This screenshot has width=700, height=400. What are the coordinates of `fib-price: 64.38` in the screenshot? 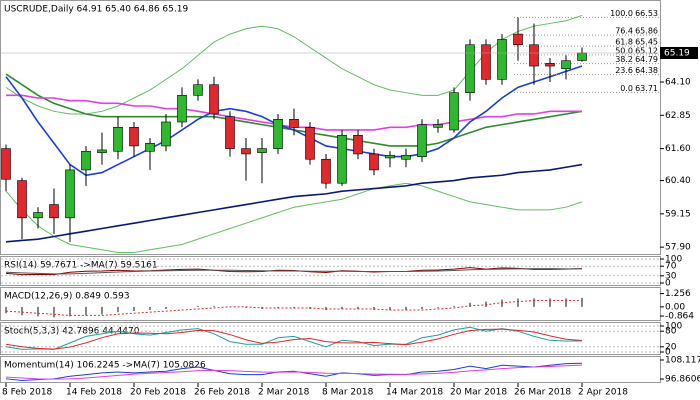 It's located at (646, 70).